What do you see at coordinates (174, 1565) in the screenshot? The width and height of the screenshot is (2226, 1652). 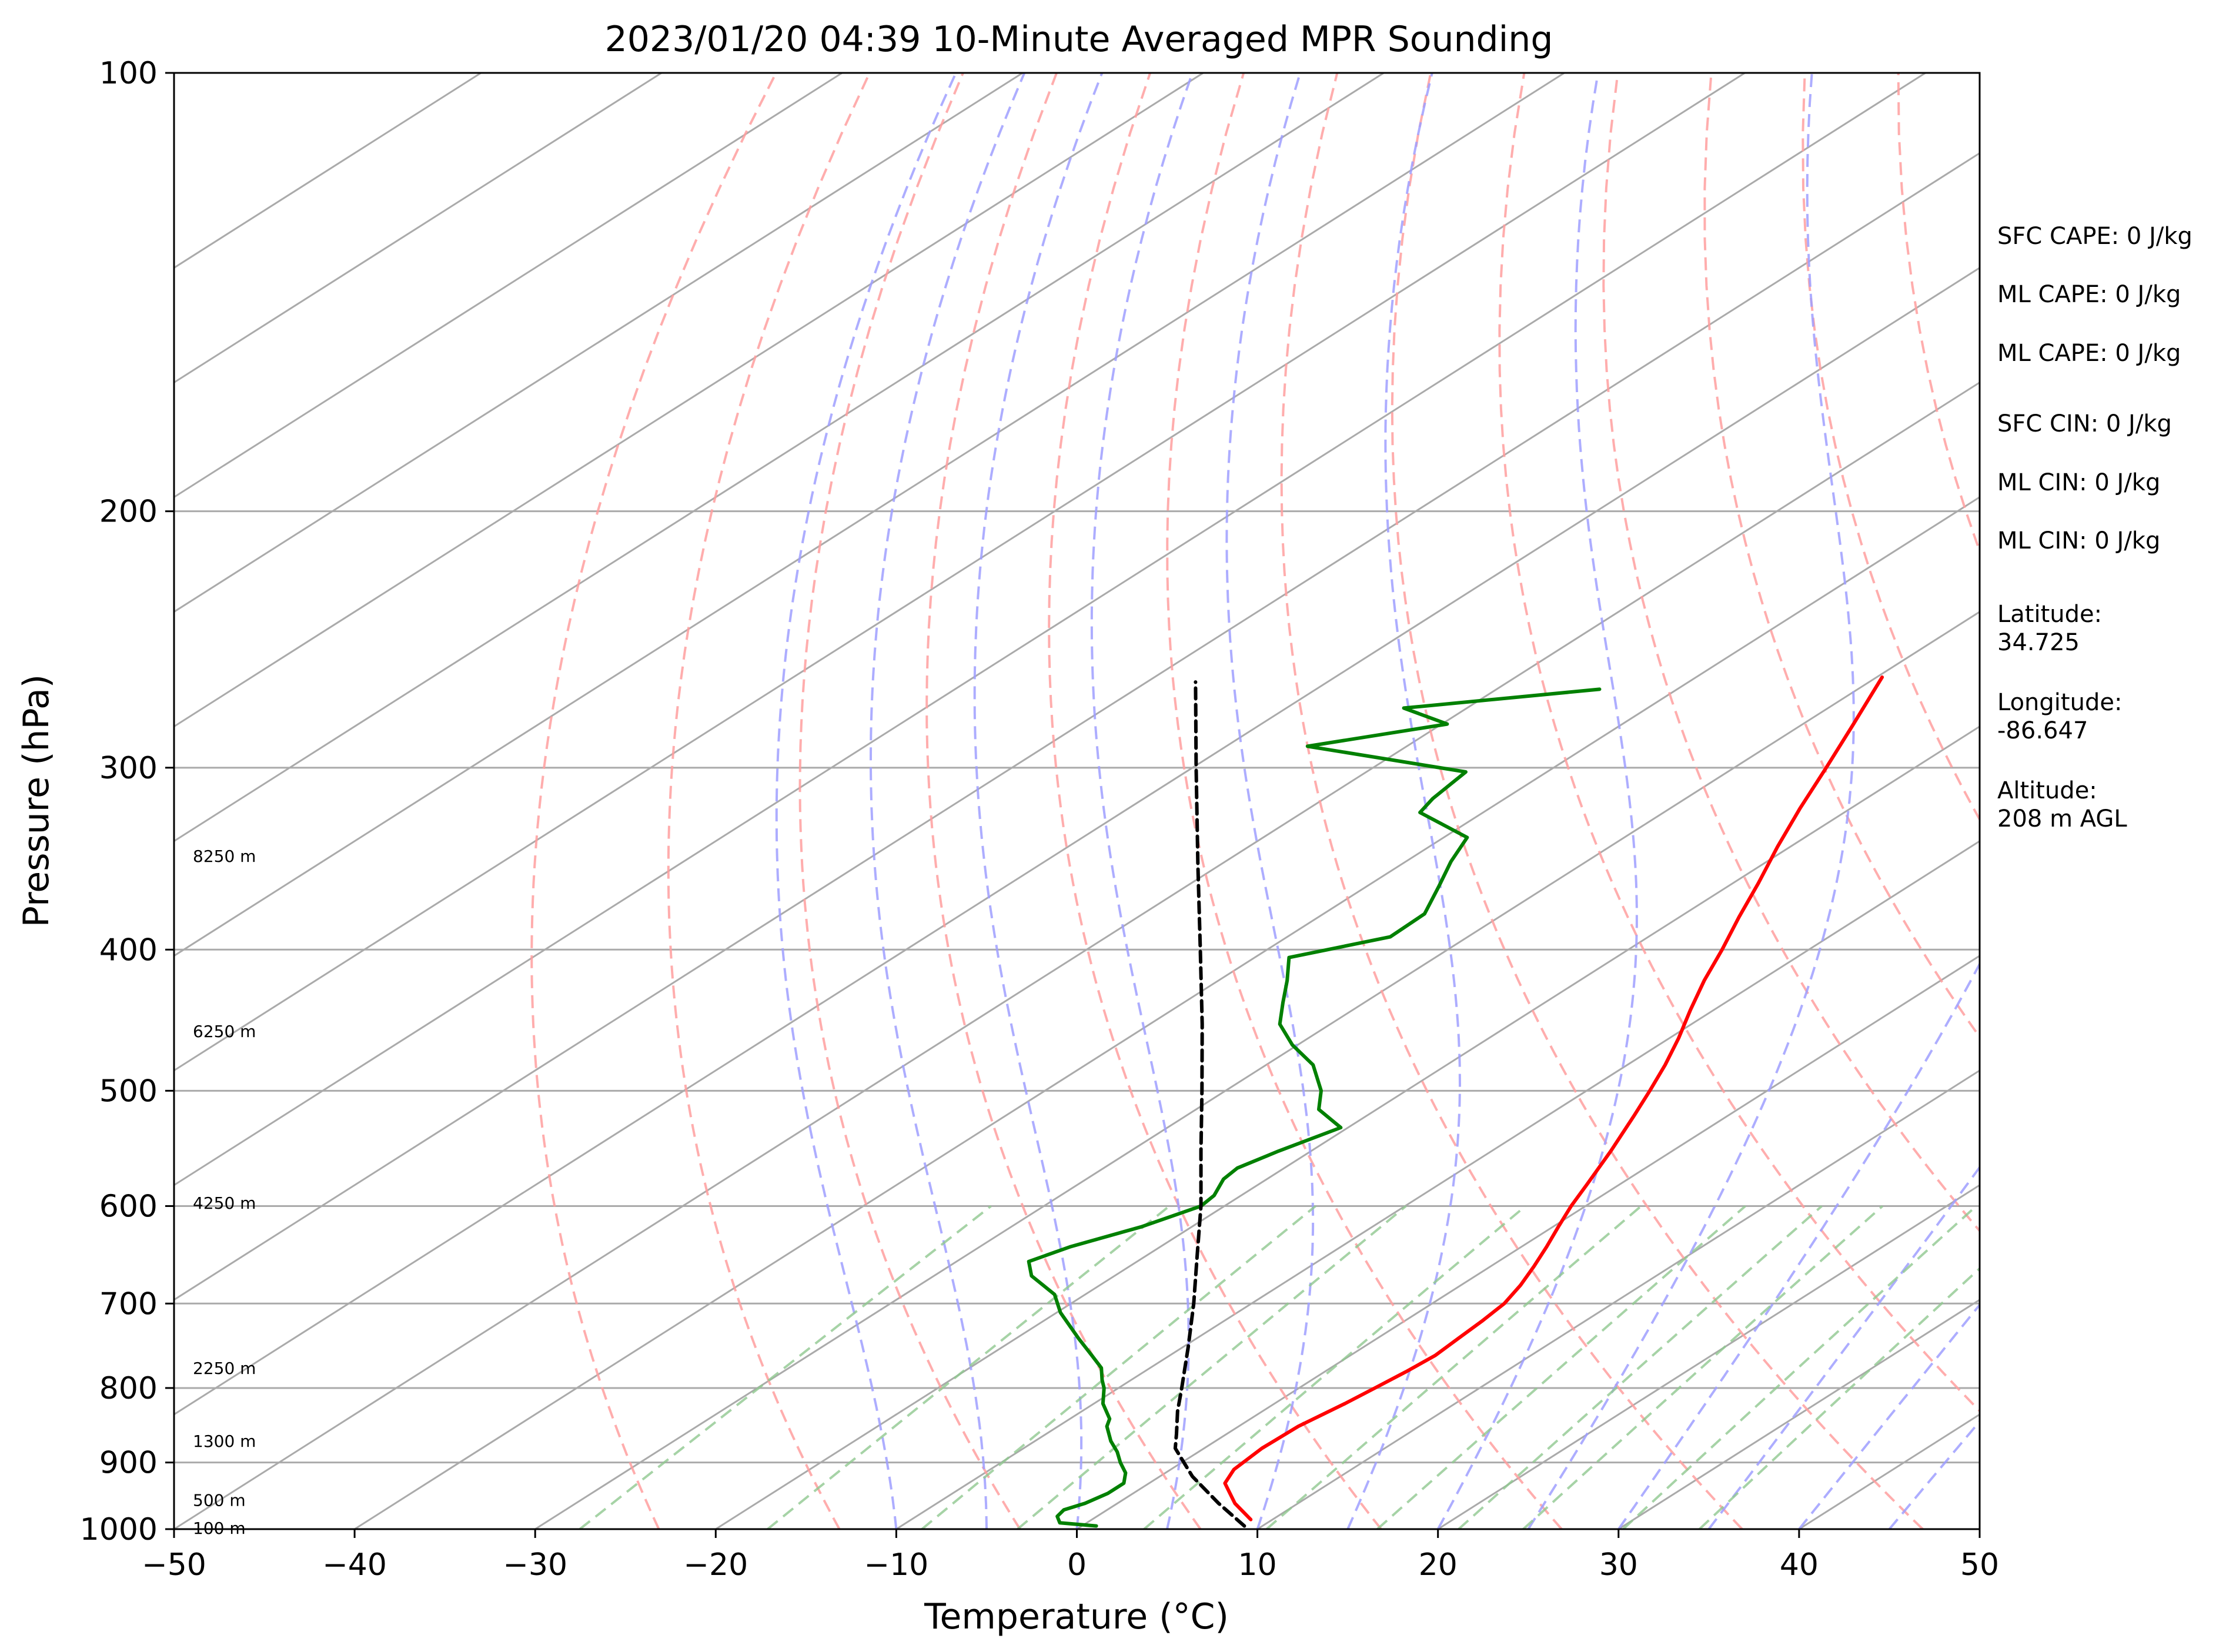 I see `x-tick-label: −50` at bounding box center [174, 1565].